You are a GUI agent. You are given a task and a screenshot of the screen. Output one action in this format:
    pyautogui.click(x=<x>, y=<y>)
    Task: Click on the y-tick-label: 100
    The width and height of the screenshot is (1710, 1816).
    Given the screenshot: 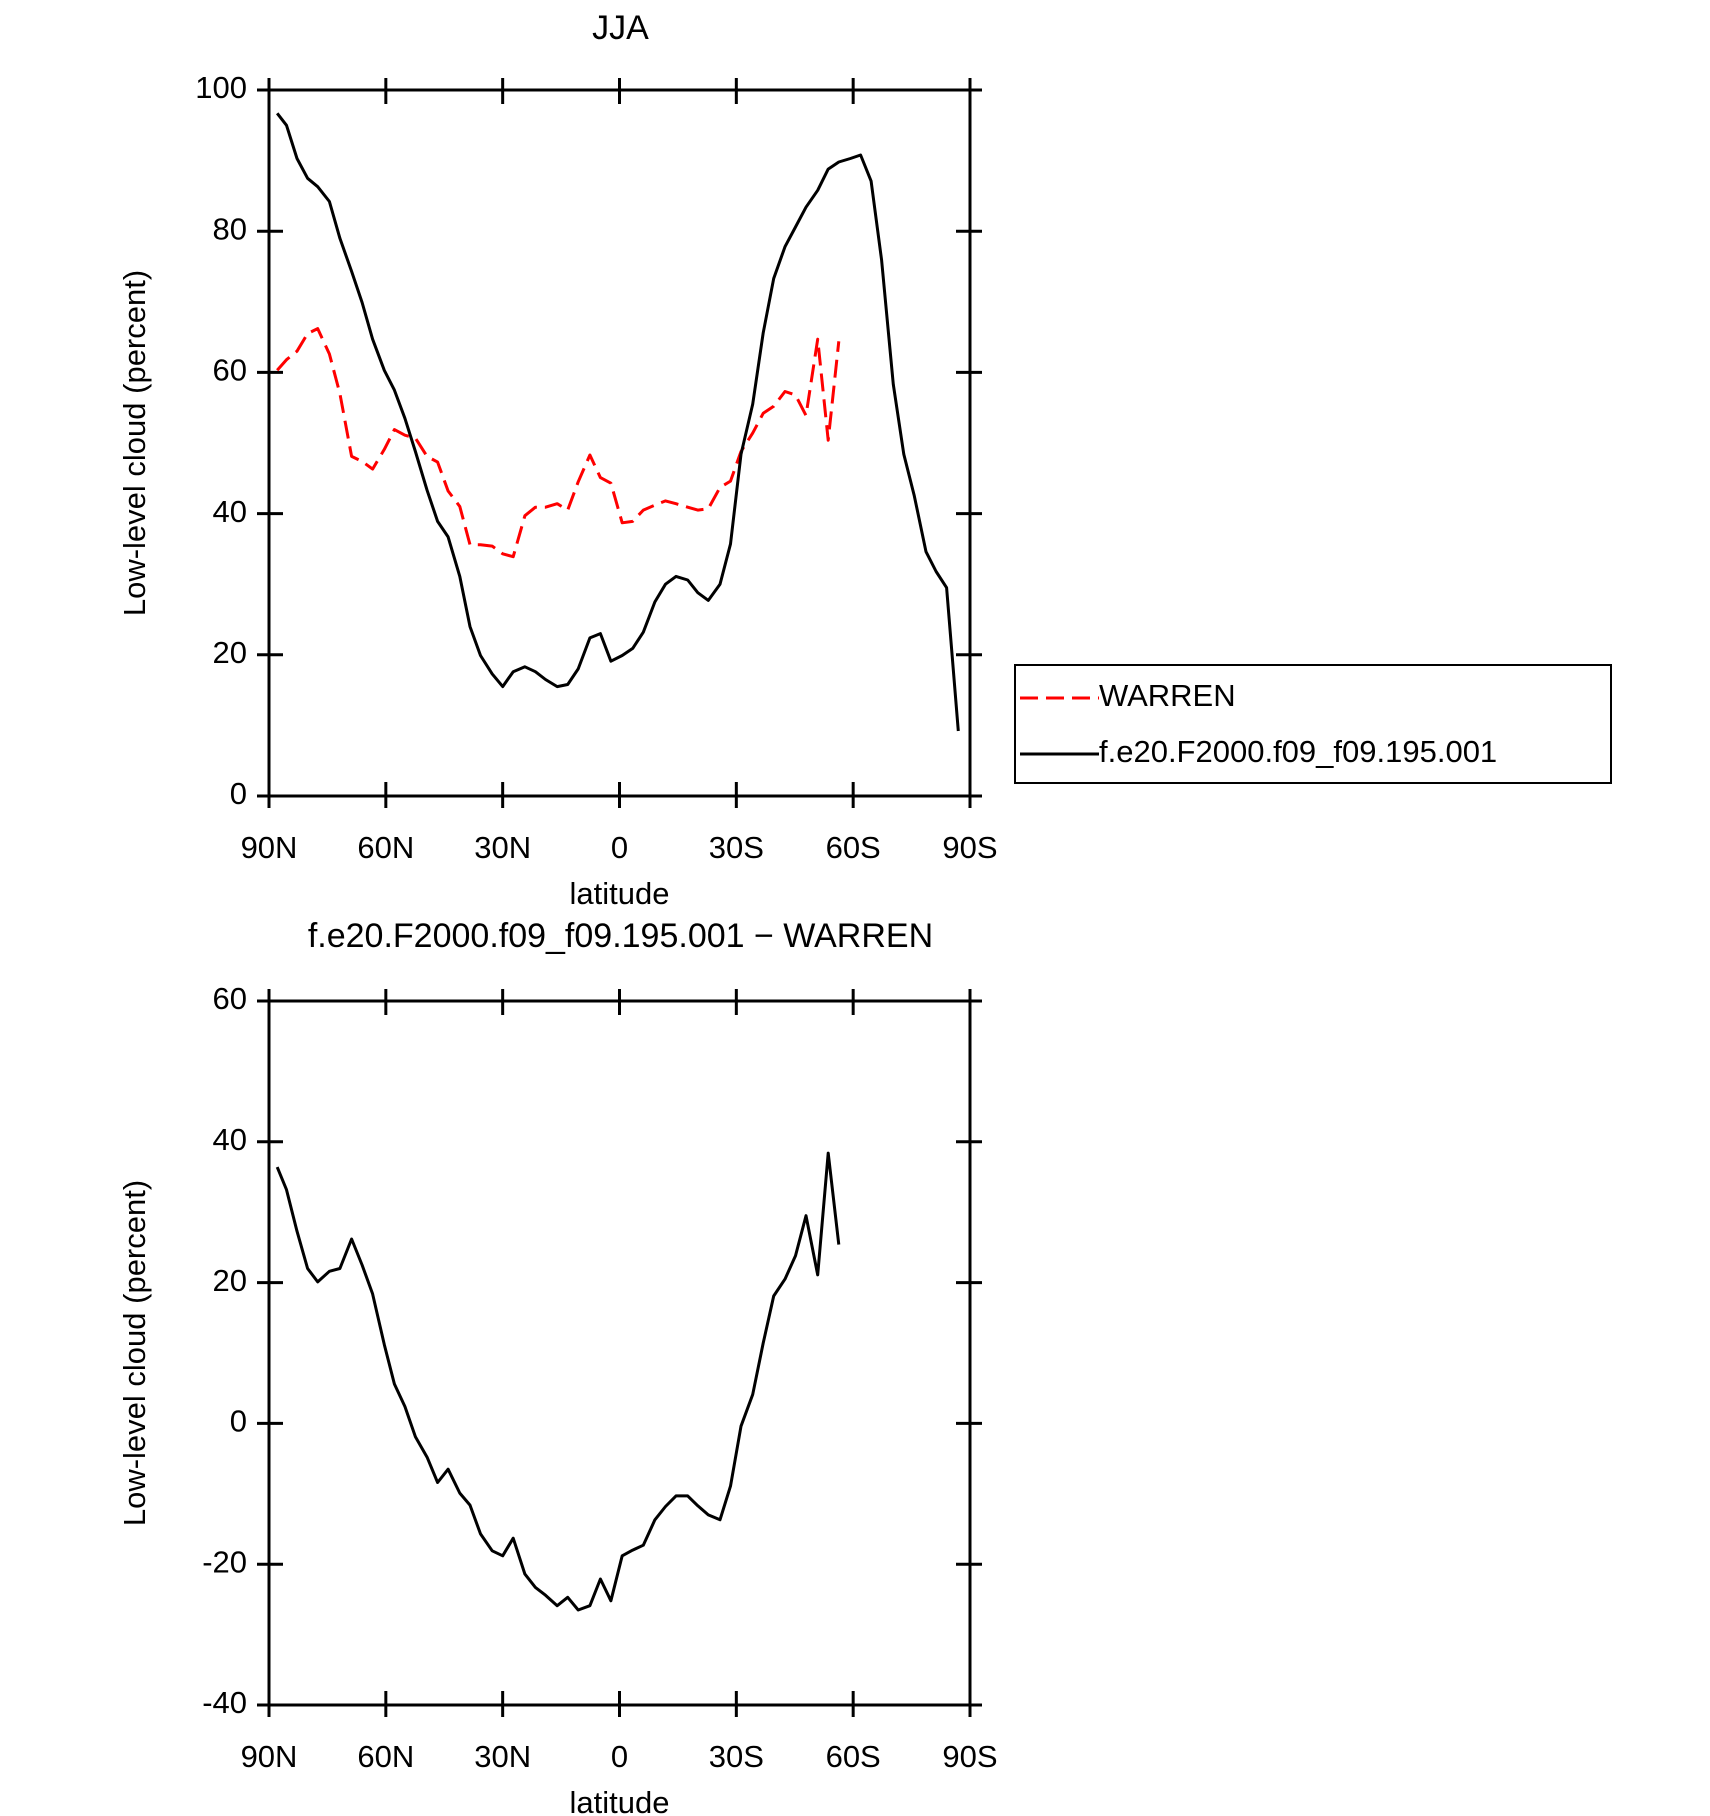 What is the action you would take?
    pyautogui.click(x=221, y=87)
    